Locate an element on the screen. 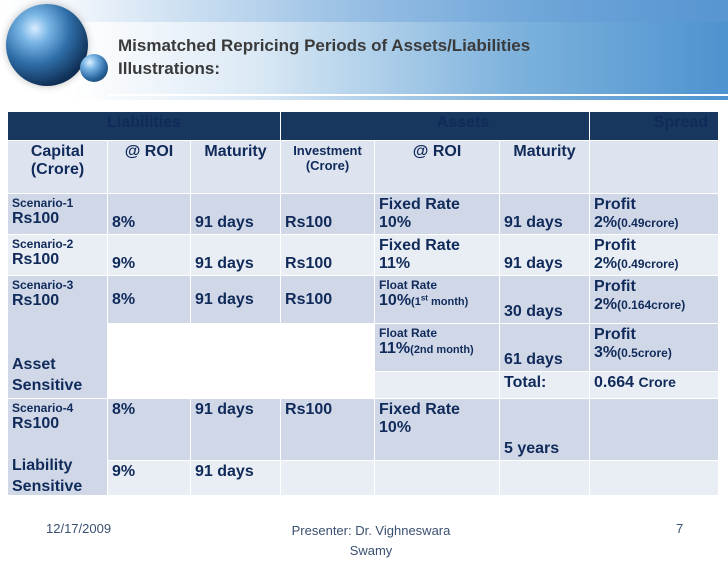 This screenshot has height=561, width=728. scenario2-spread-value: 2% is located at coordinates (606, 263).